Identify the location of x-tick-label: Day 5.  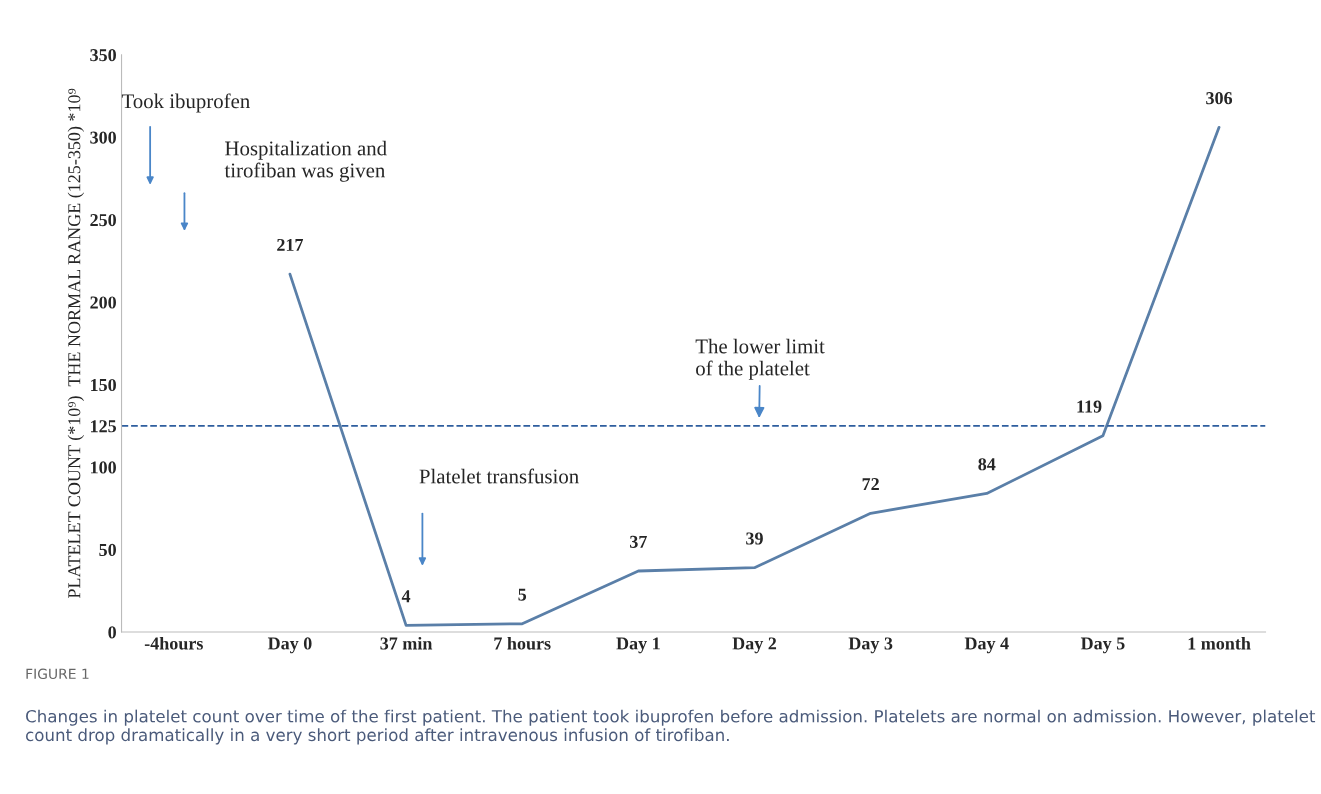
(1102, 645).